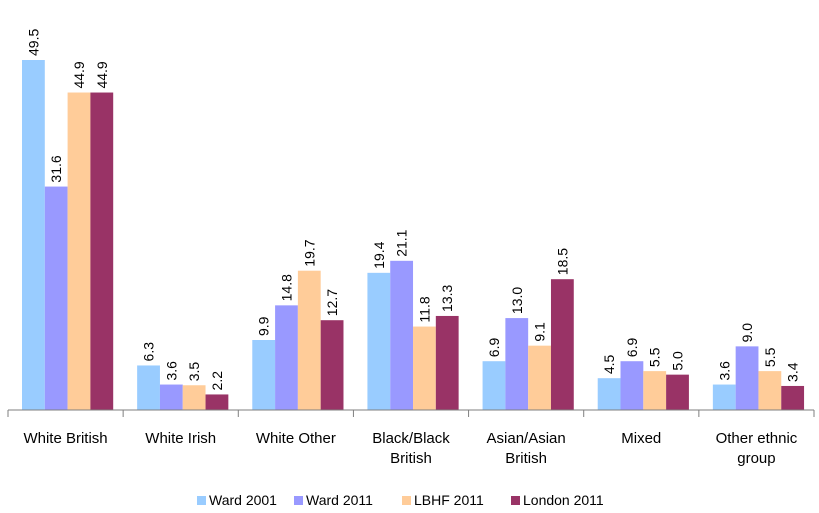  I want to click on legend-label: London 2011, so click(563, 500).